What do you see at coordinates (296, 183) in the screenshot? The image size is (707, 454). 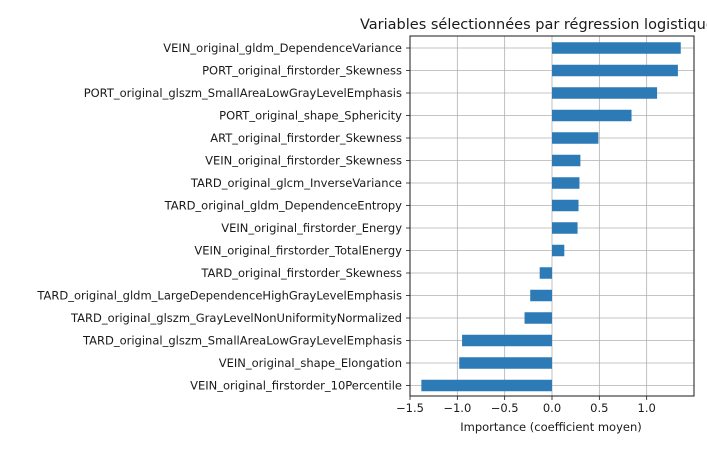 I see `y-tick-label: TARD_original_glcm_InverseVariance` at bounding box center [296, 183].